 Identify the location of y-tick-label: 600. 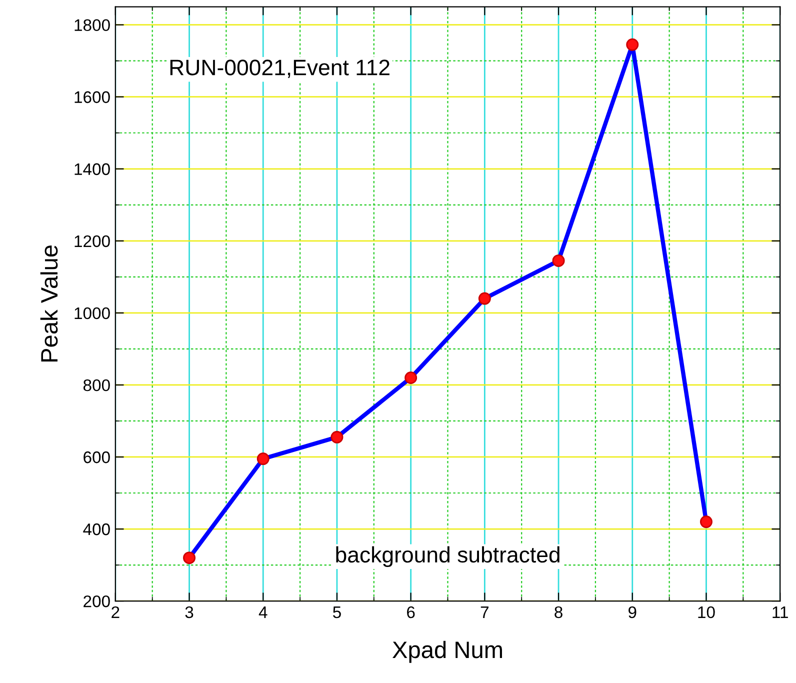
(97, 457).